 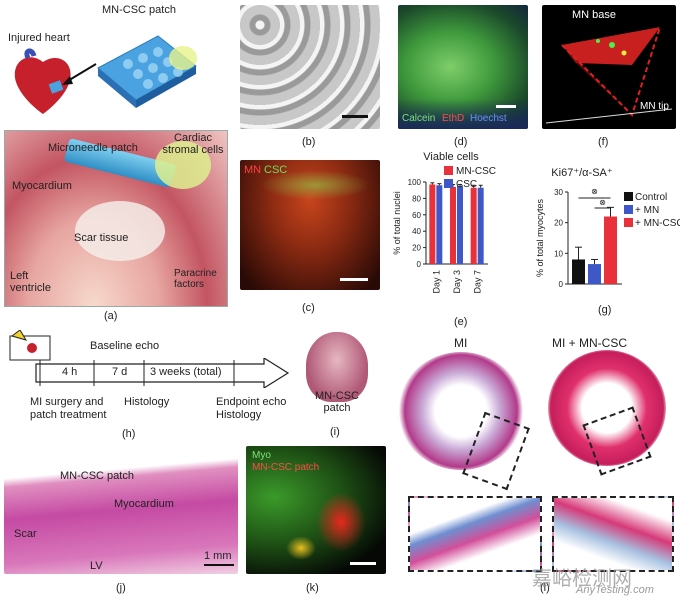 I want to click on x-tick-label: Day 1, so click(x=436, y=282).